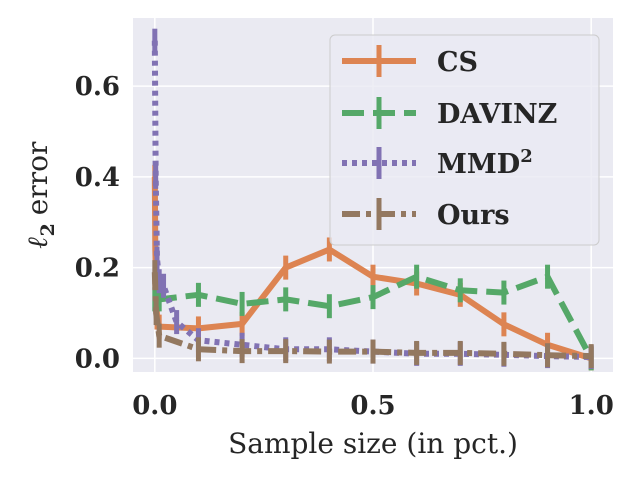 The image size is (640, 480). What do you see at coordinates (372, 406) in the screenshot?
I see `x-tick-label: 0.5` at bounding box center [372, 406].